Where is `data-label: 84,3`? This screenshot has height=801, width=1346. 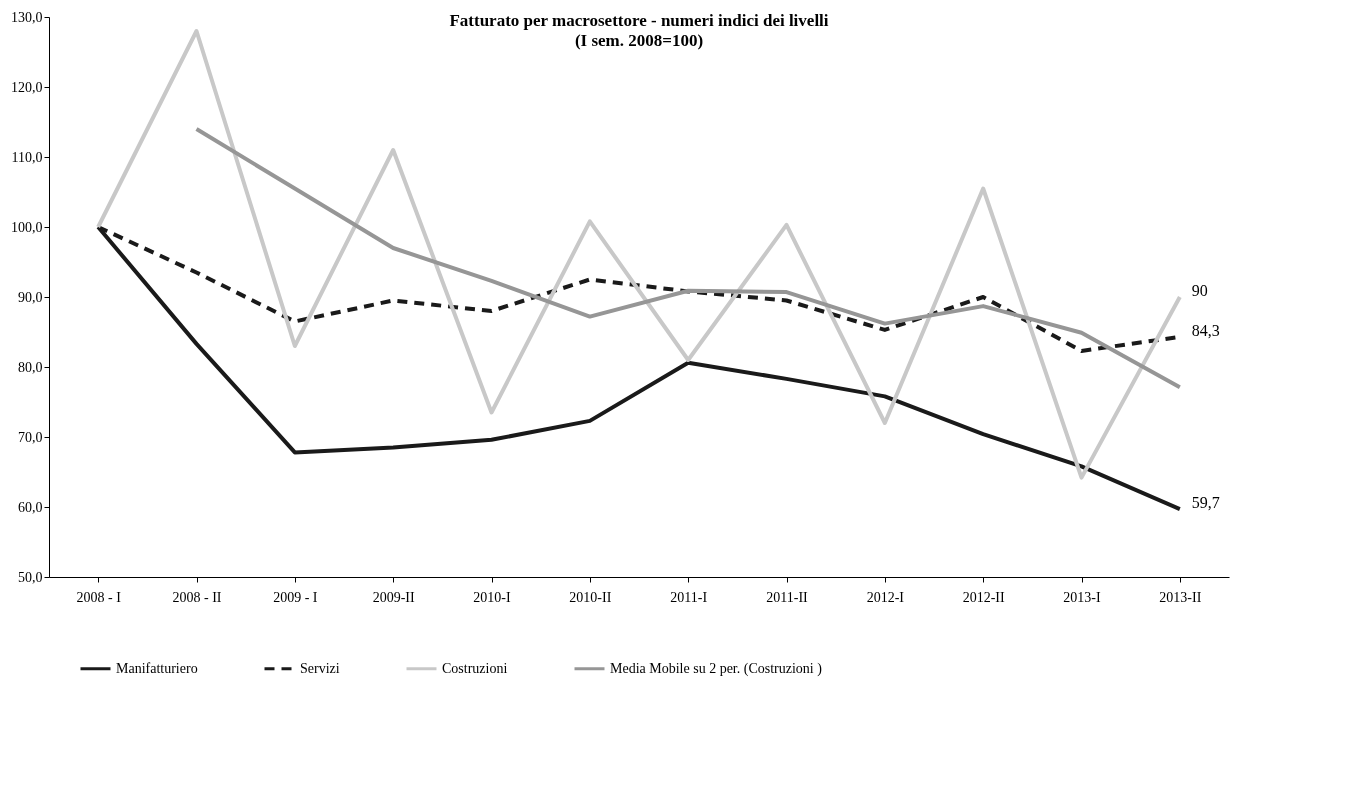 data-label: 84,3 is located at coordinates (1205, 330).